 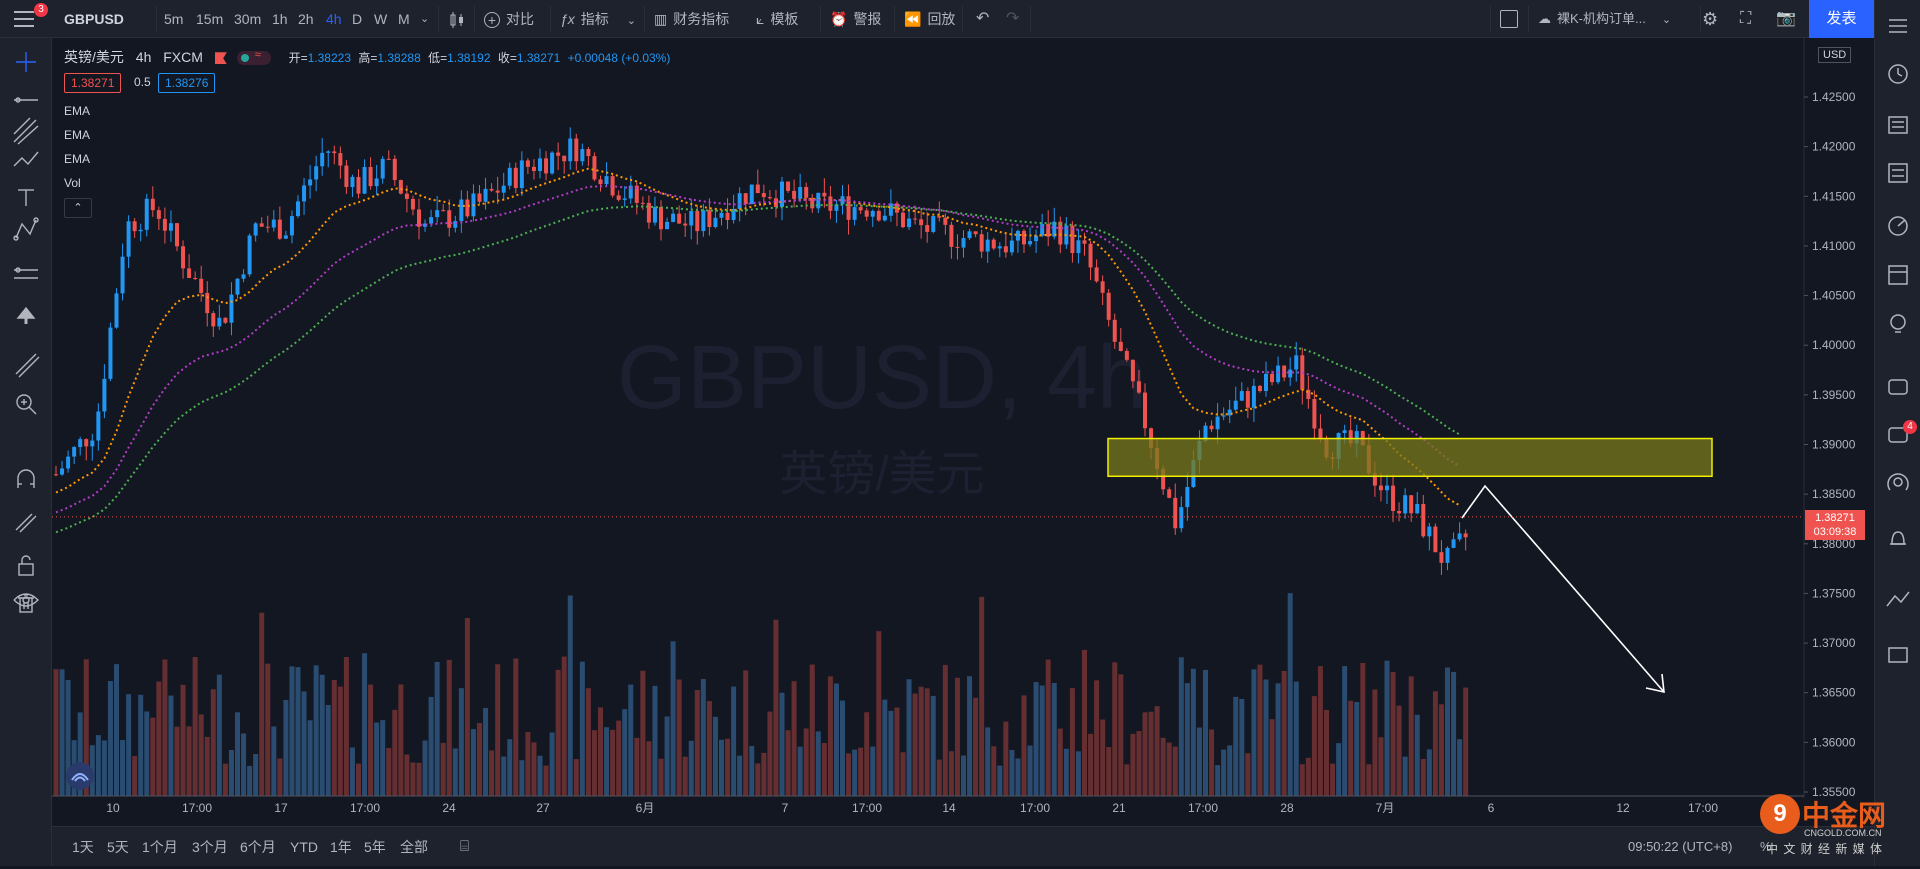 What do you see at coordinates (72, 183) in the screenshot?
I see `indicator-vol: Vol` at bounding box center [72, 183].